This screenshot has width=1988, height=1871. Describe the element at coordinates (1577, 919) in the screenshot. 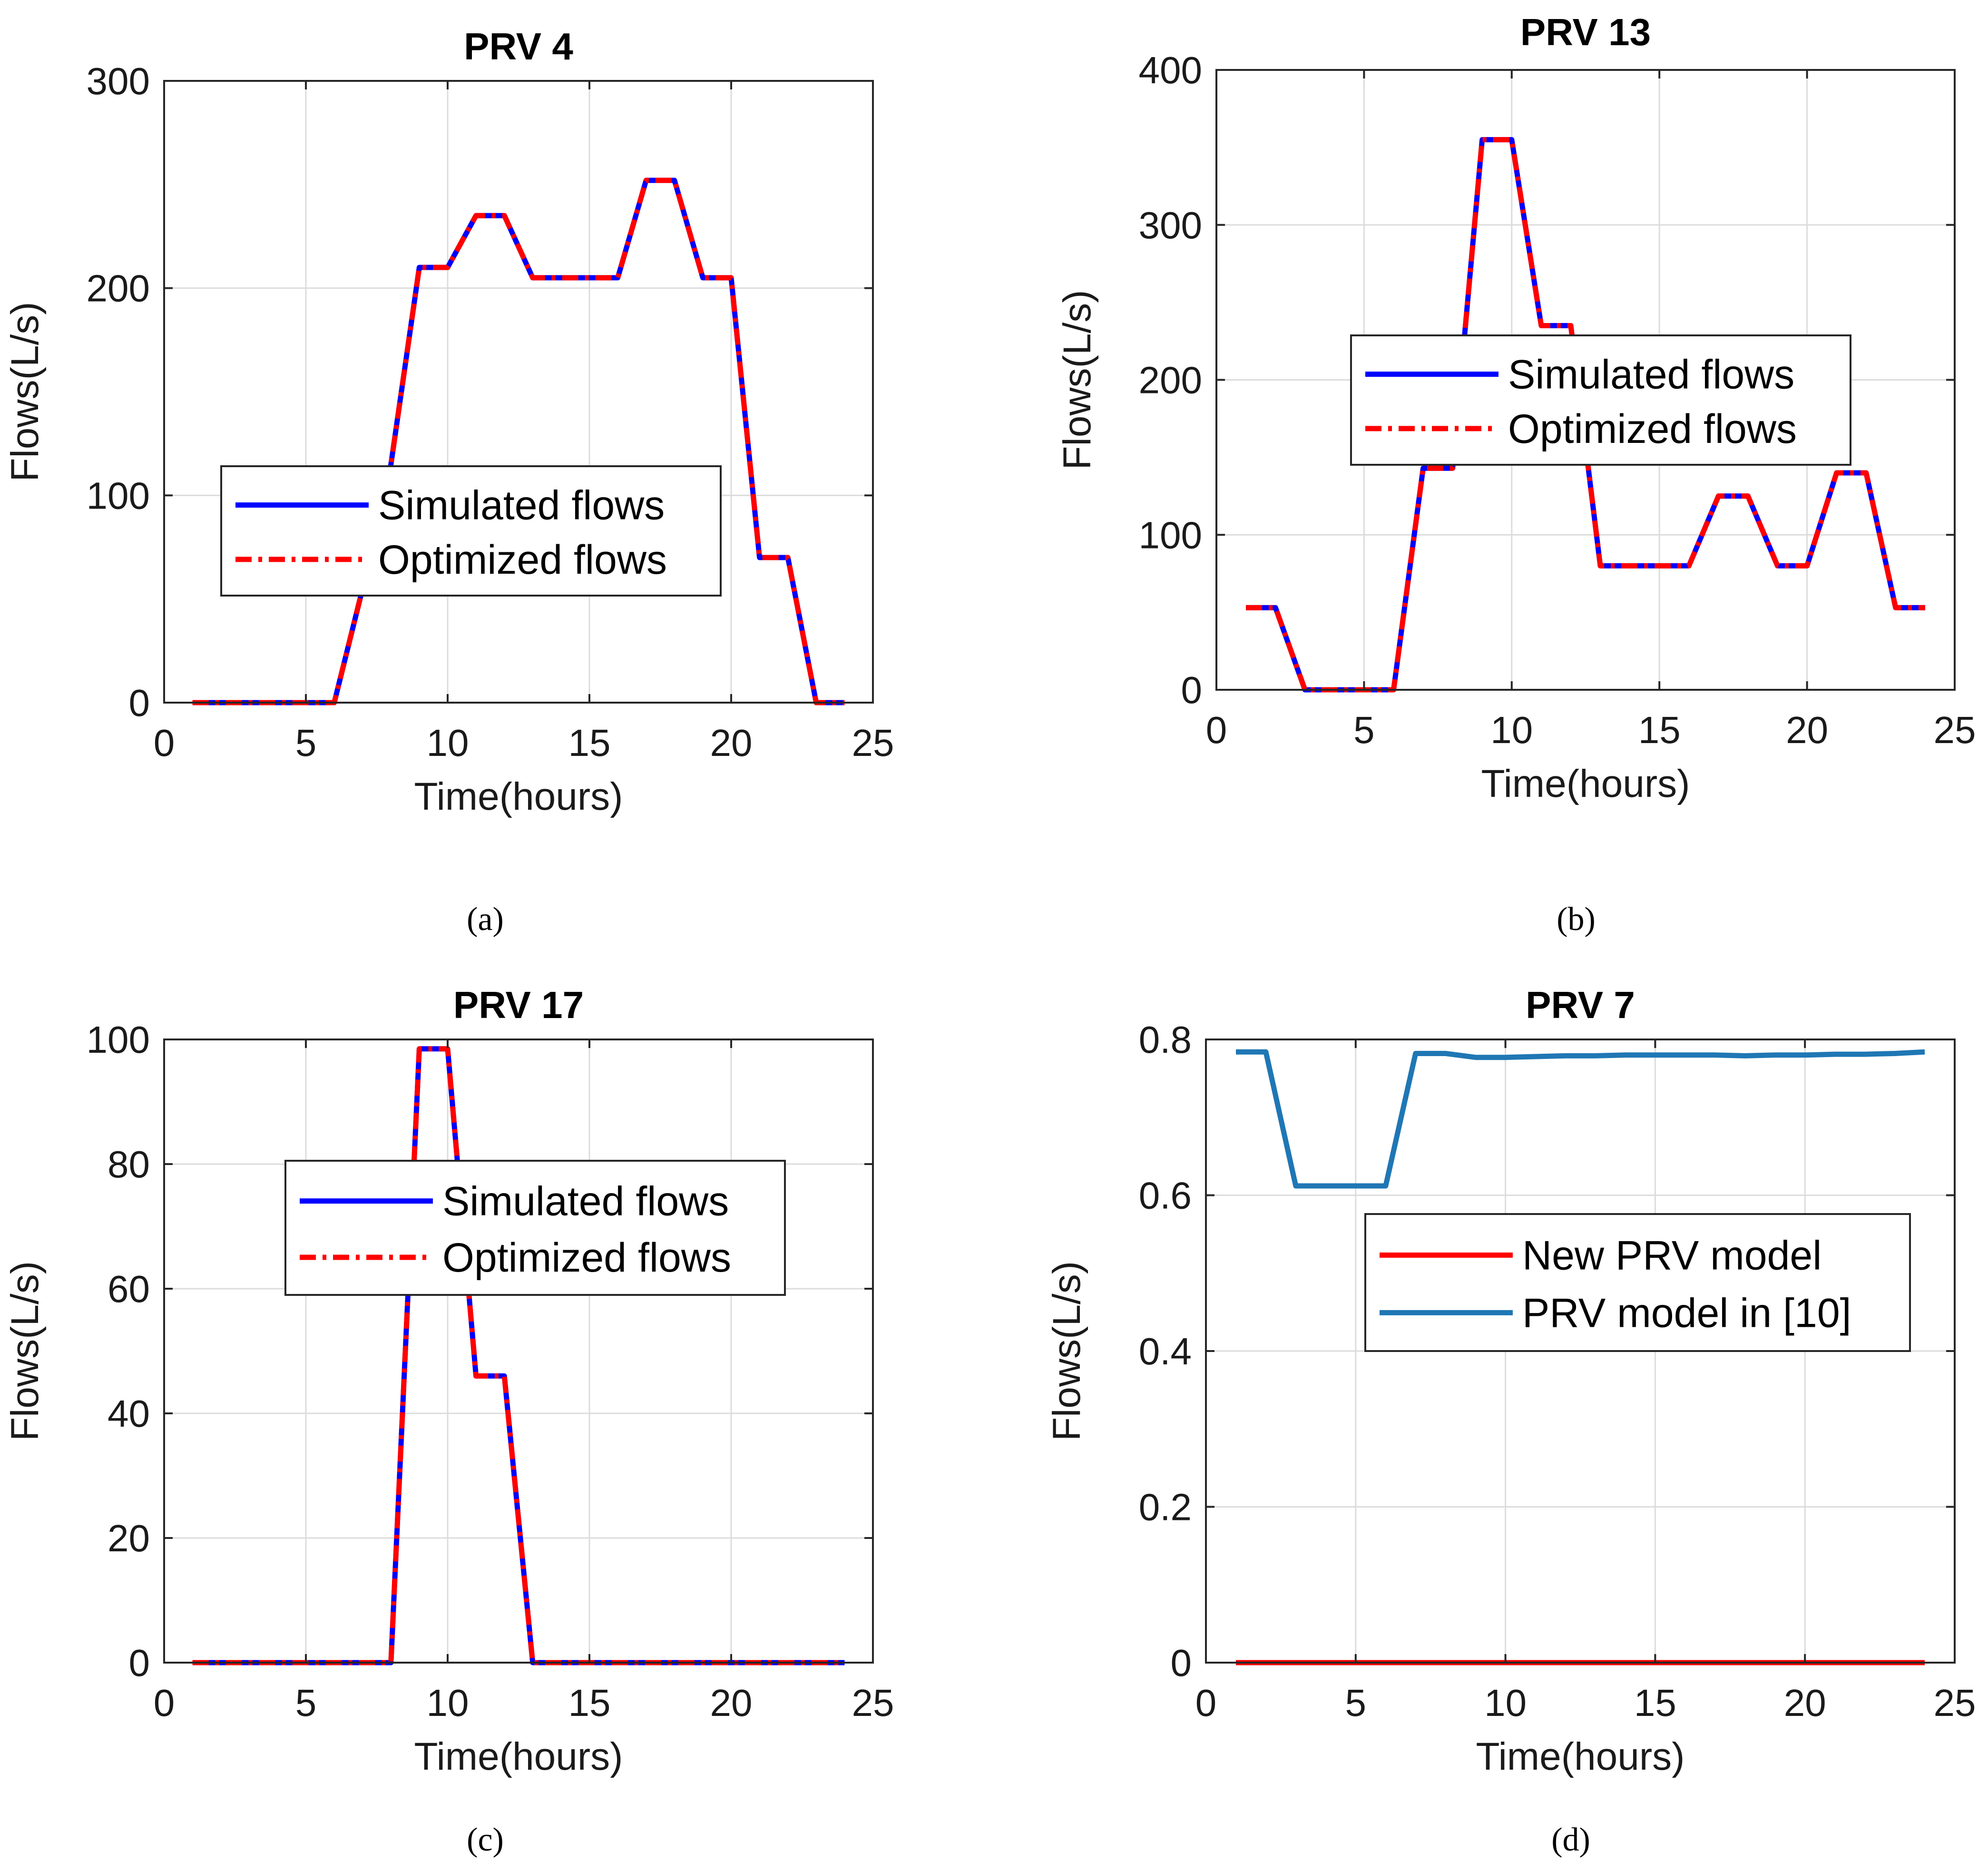

I see `panel-caption: (b)` at that location.